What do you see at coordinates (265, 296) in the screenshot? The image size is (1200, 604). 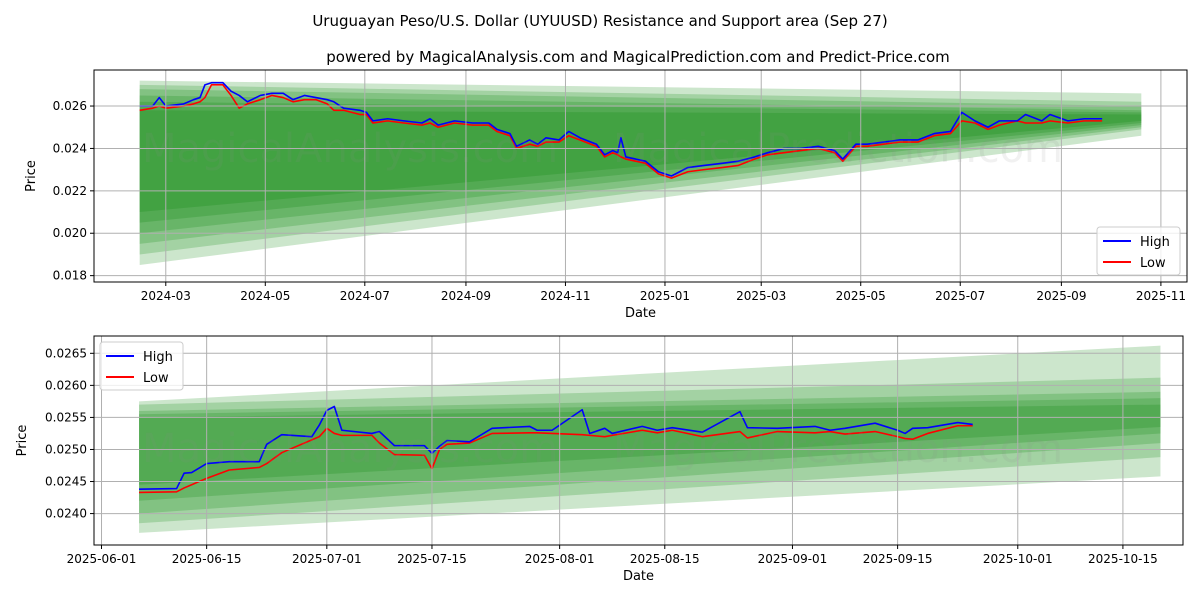 I see `x-tick-label: 2024-05` at bounding box center [265, 296].